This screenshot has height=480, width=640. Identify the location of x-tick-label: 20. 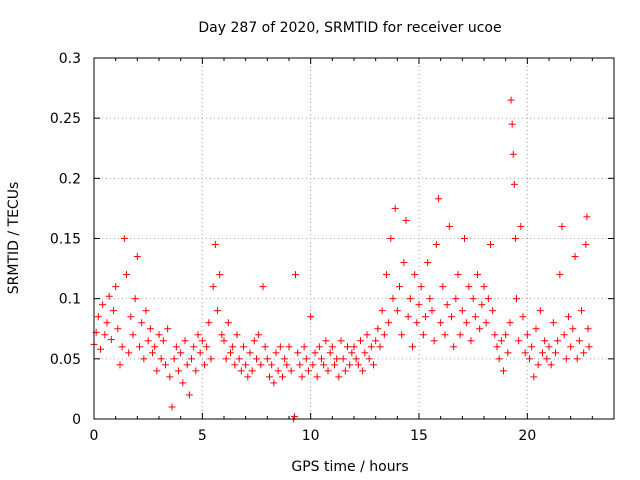
(527, 436).